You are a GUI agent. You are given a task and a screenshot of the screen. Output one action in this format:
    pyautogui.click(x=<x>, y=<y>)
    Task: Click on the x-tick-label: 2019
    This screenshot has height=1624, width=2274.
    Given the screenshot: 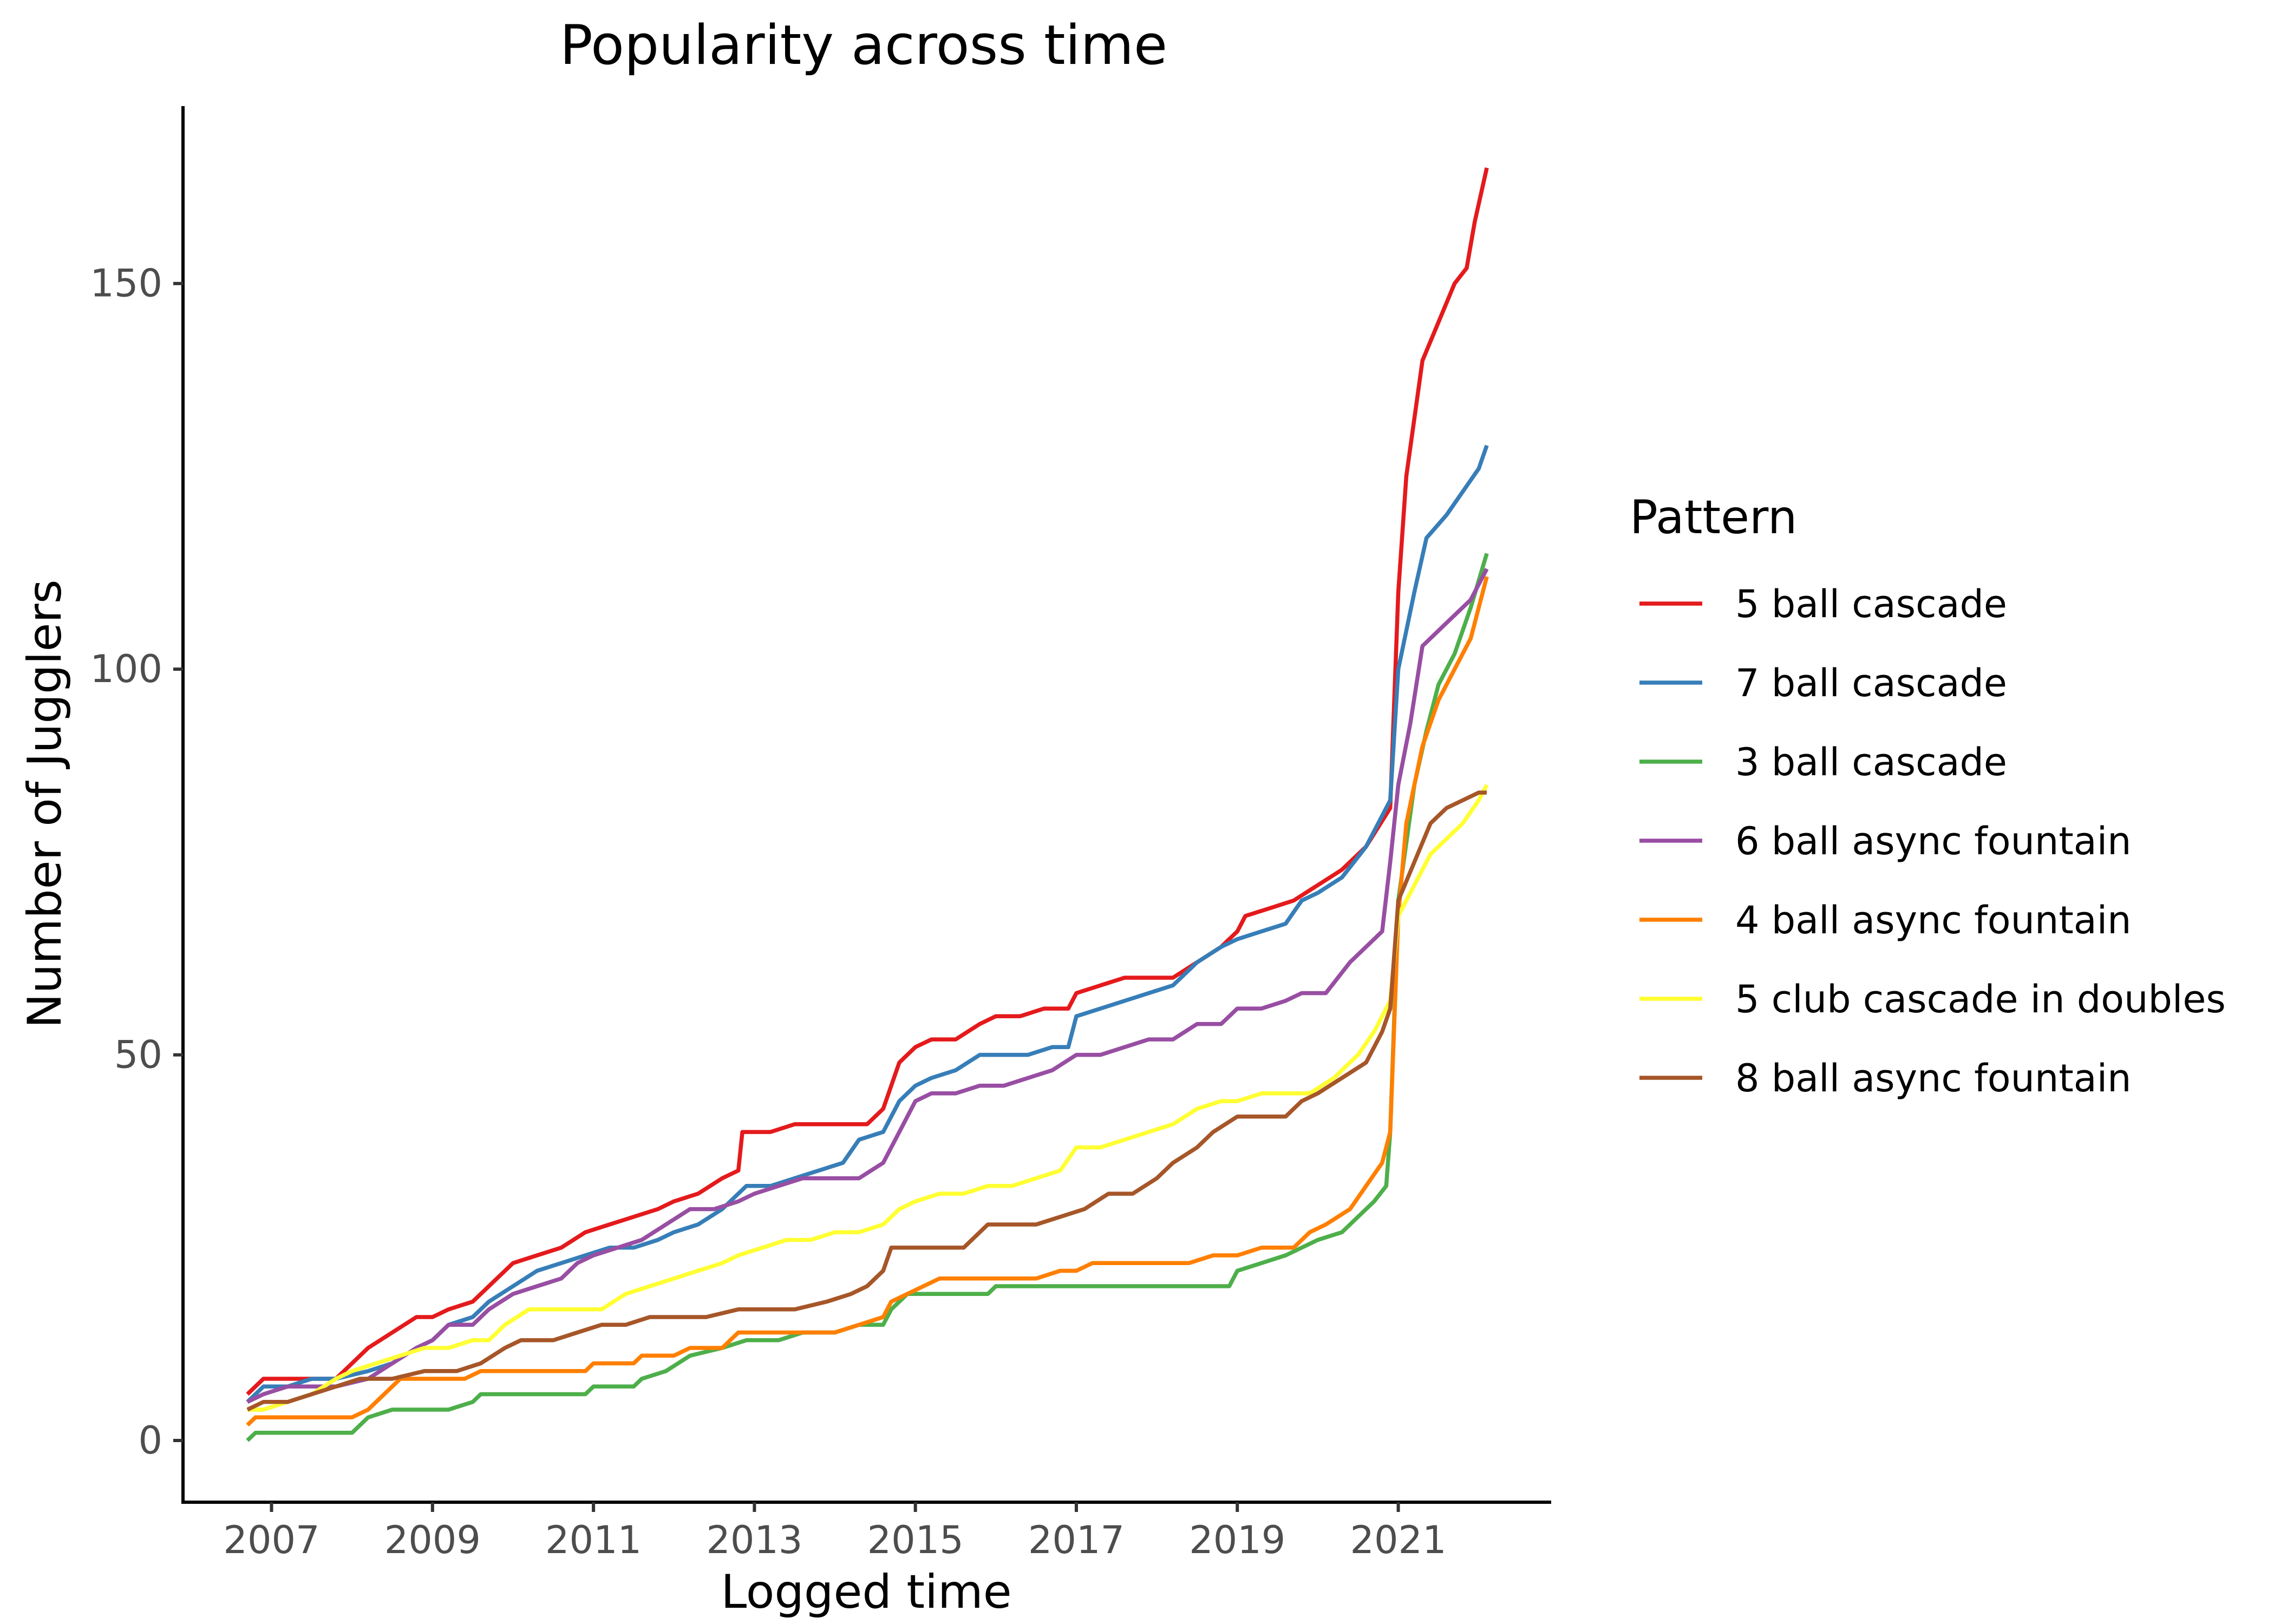 What is the action you would take?
    pyautogui.click(x=1237, y=1540)
    